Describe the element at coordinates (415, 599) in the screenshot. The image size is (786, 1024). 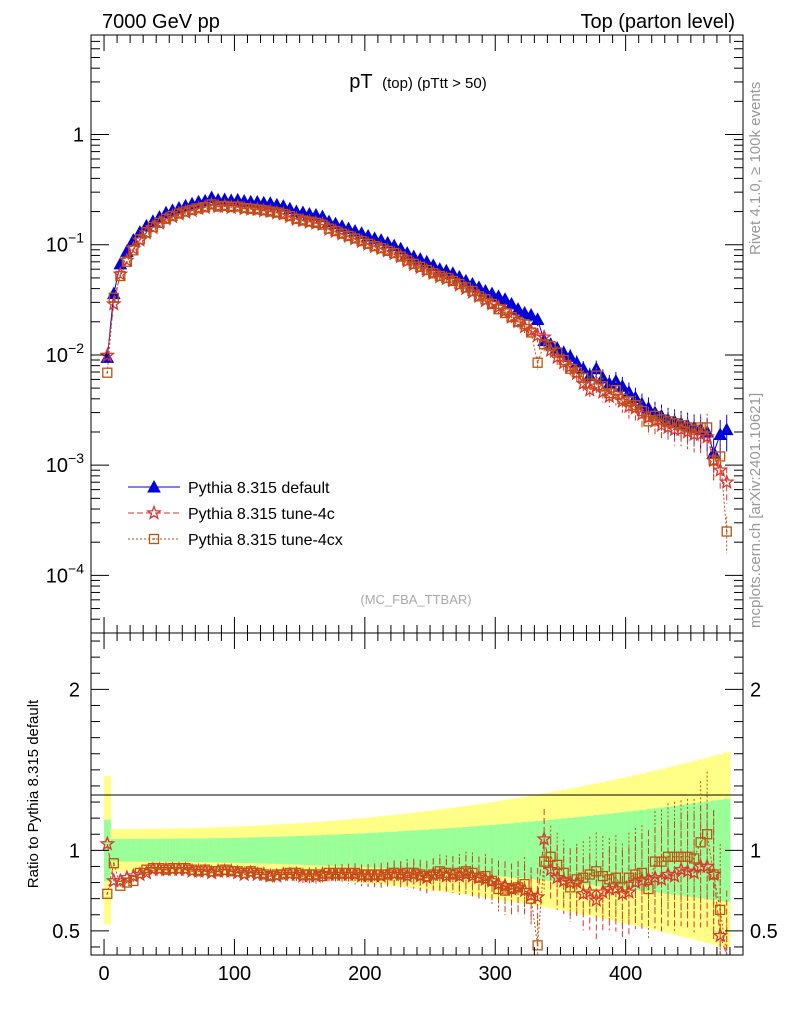
I see `analysis-watermark: (MC_FBA_TTBAR)` at that location.